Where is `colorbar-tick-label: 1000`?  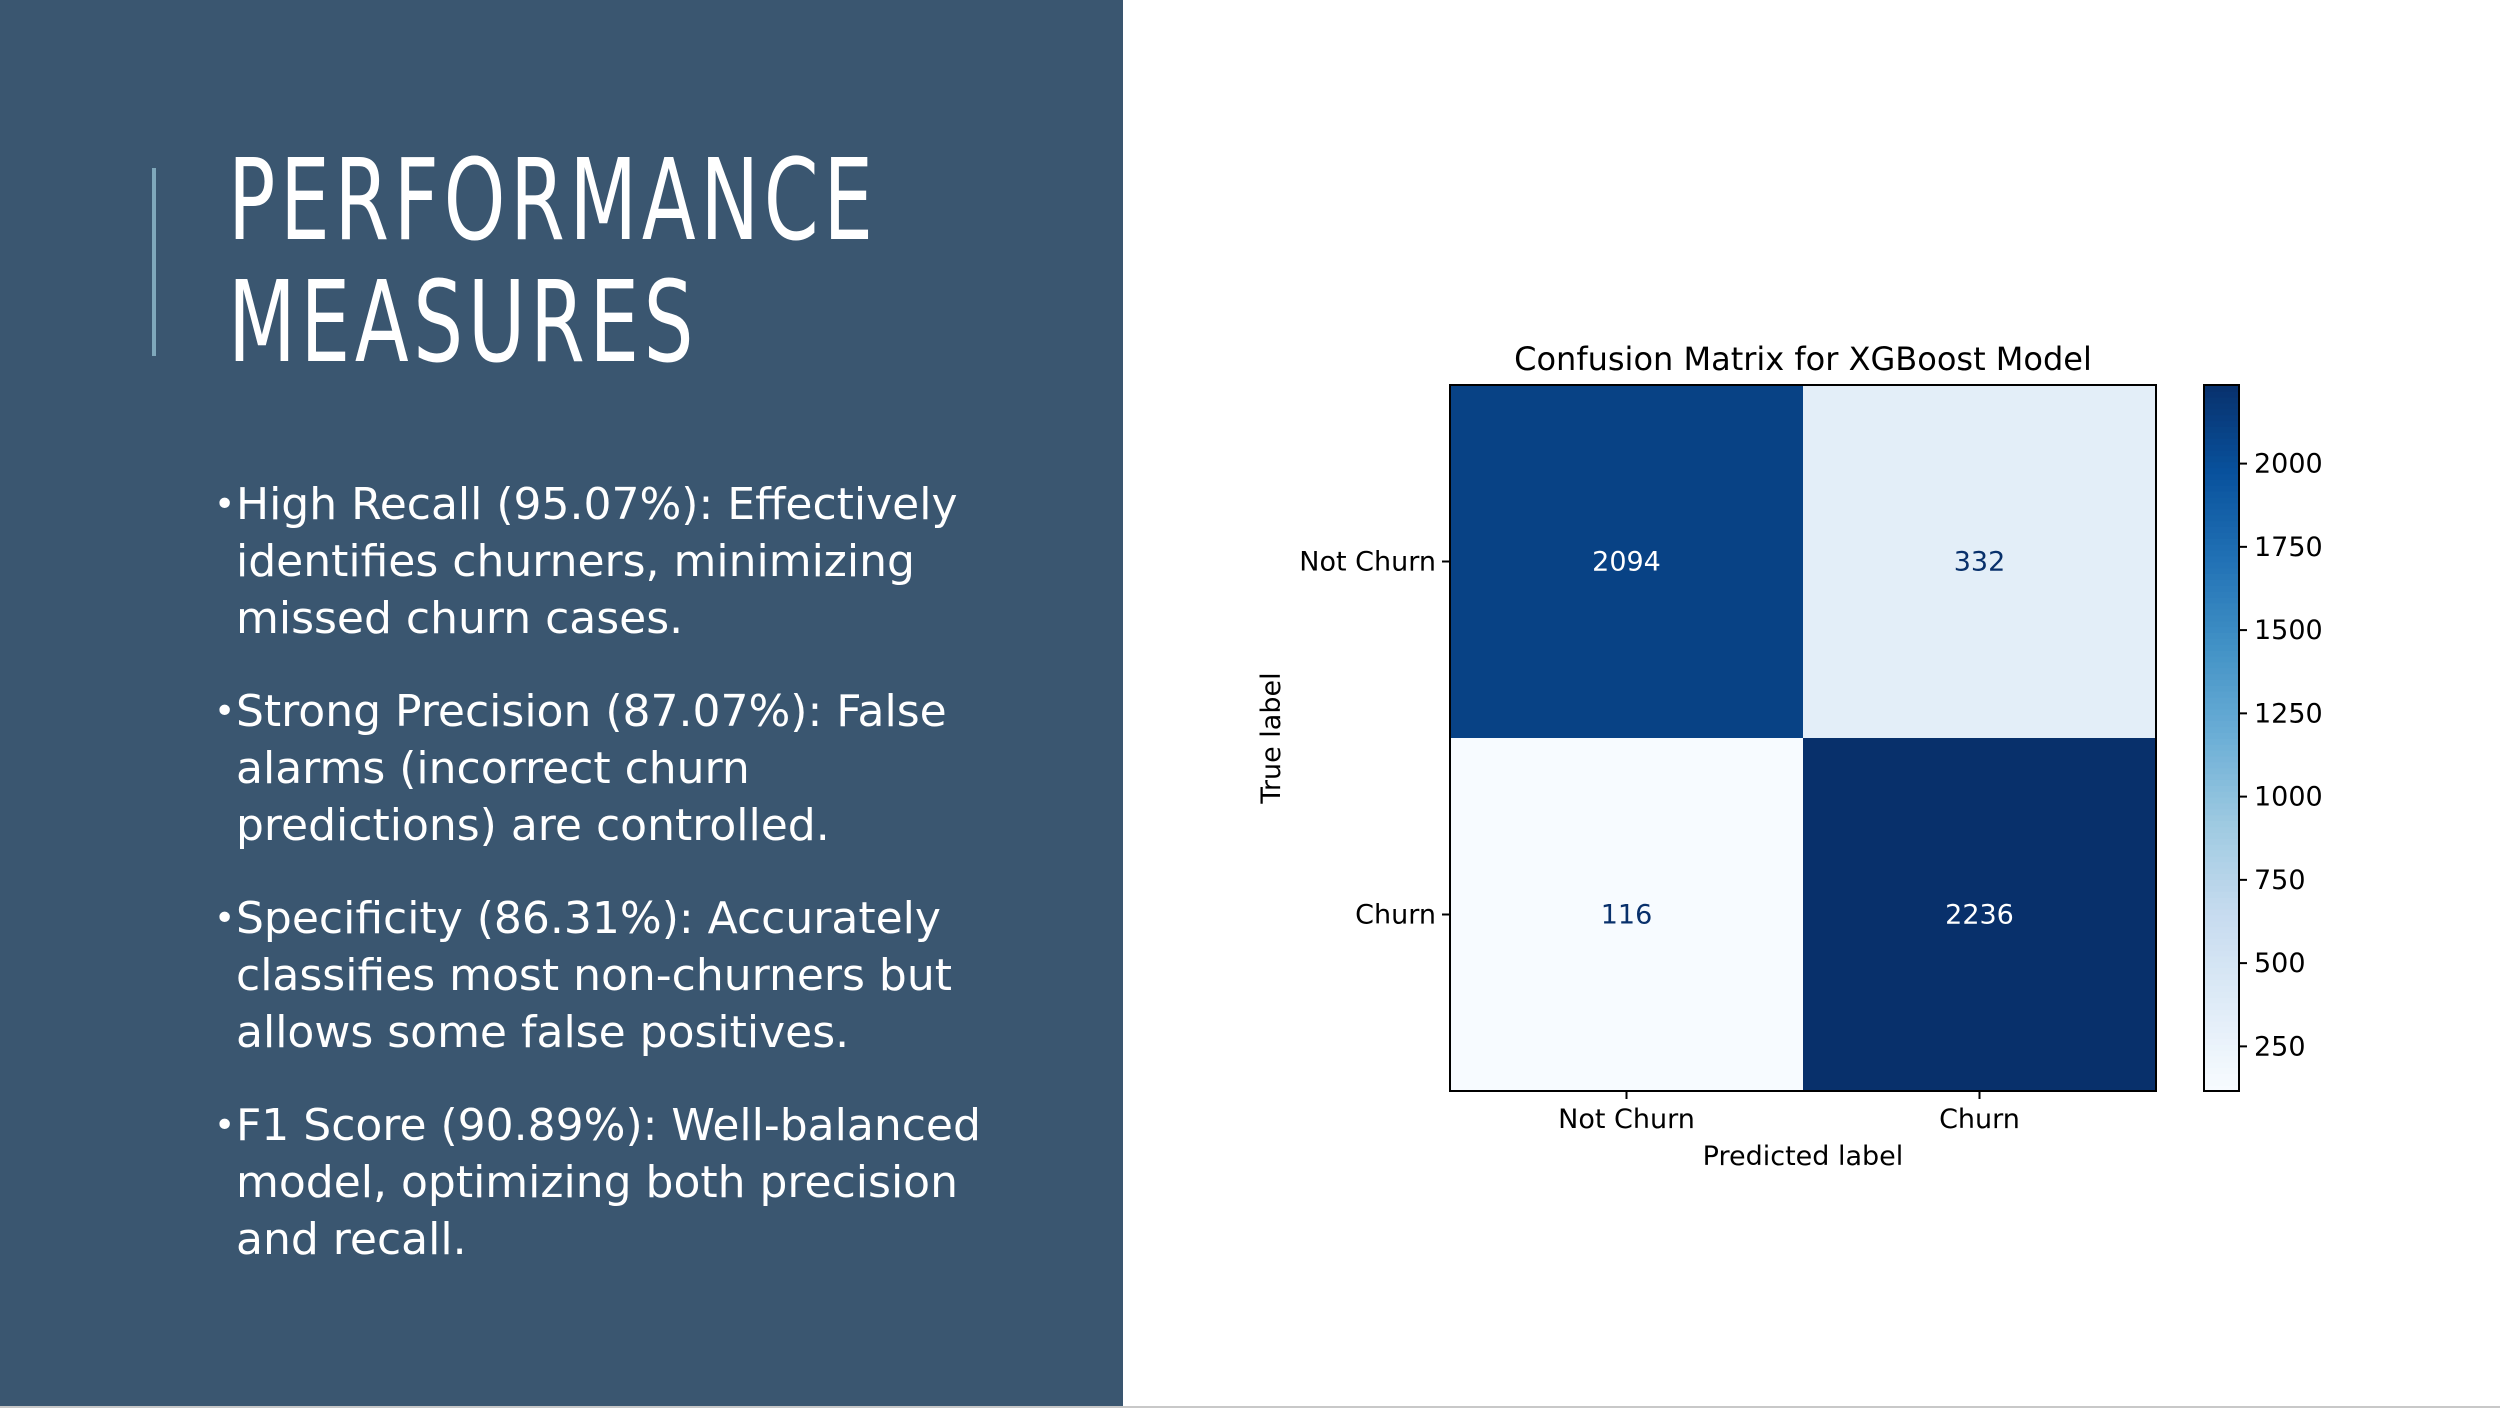 colorbar-tick-label: 1000 is located at coordinates (2288, 797).